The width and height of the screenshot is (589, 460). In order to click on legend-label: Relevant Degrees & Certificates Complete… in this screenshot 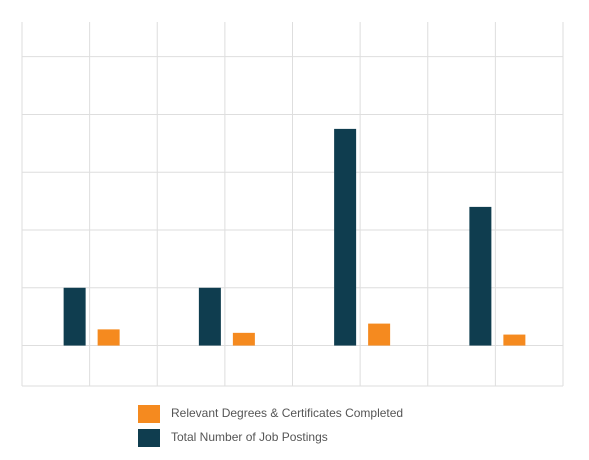, I will do `click(287, 413)`.